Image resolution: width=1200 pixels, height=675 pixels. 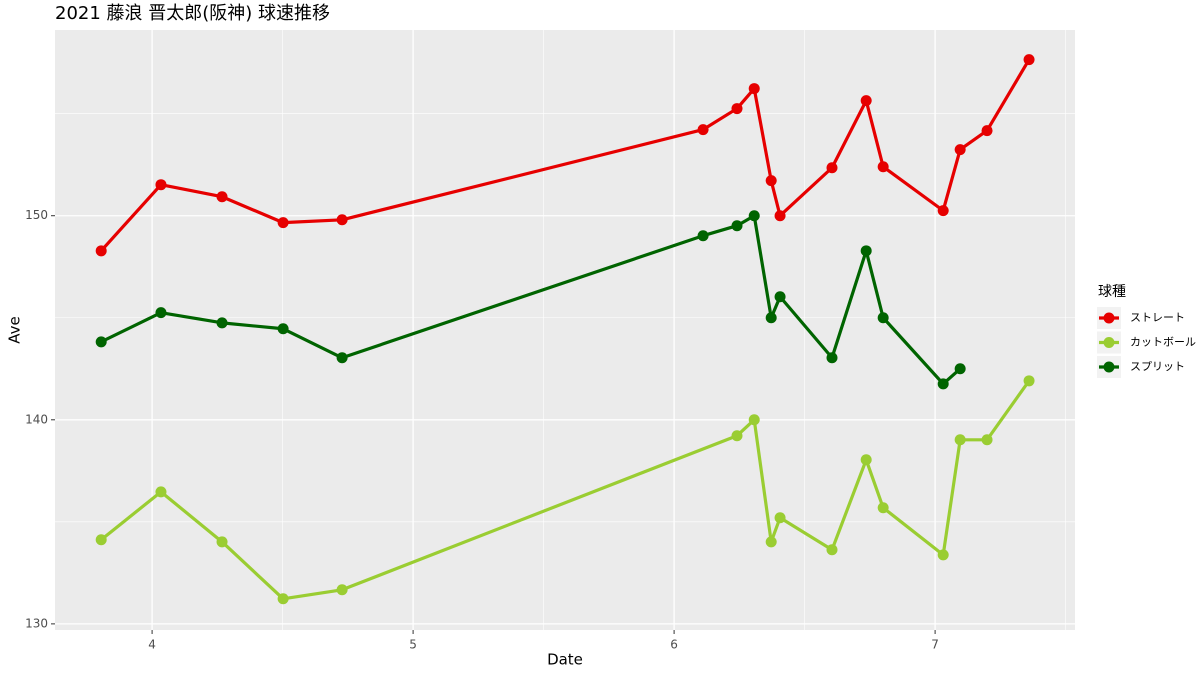 I want to click on y-tick-label: 130, so click(x=36, y=623).